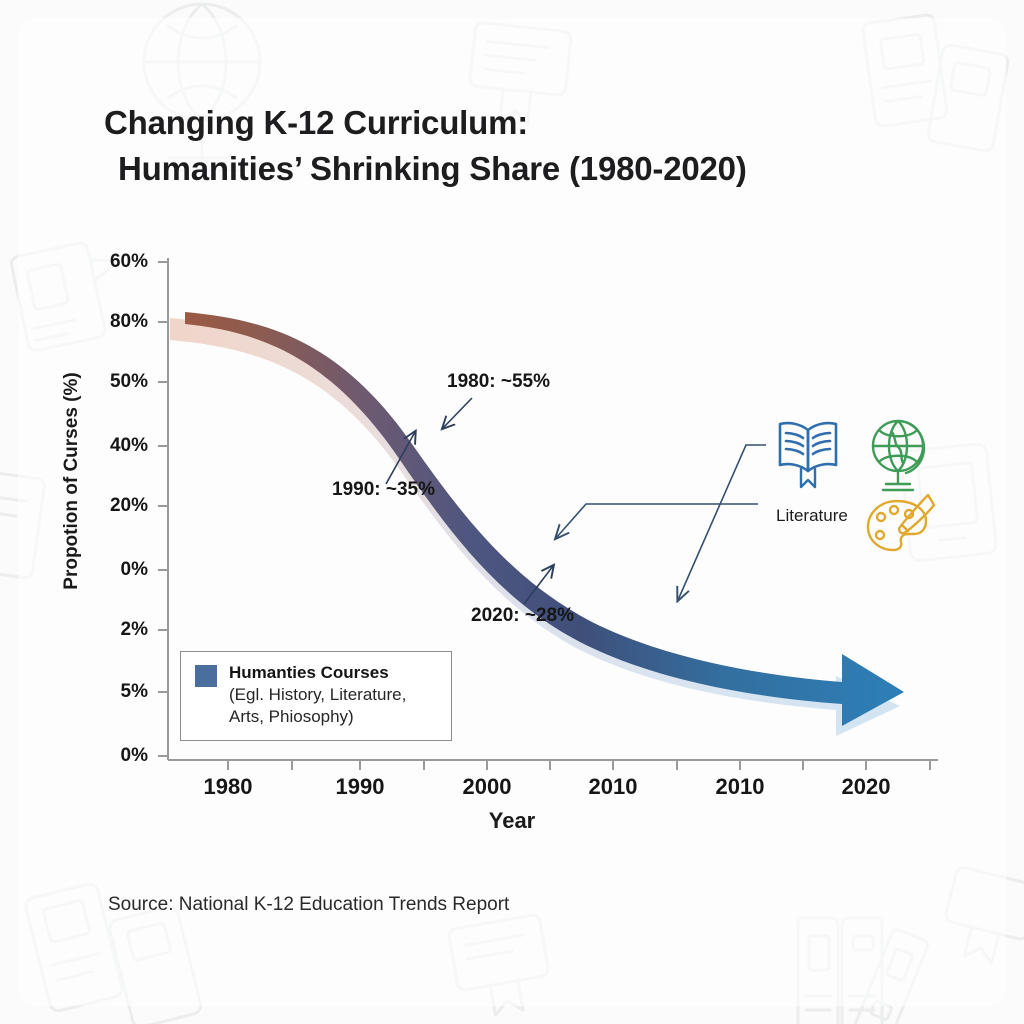  What do you see at coordinates (487, 786) in the screenshot?
I see `x-tick-label: 2000` at bounding box center [487, 786].